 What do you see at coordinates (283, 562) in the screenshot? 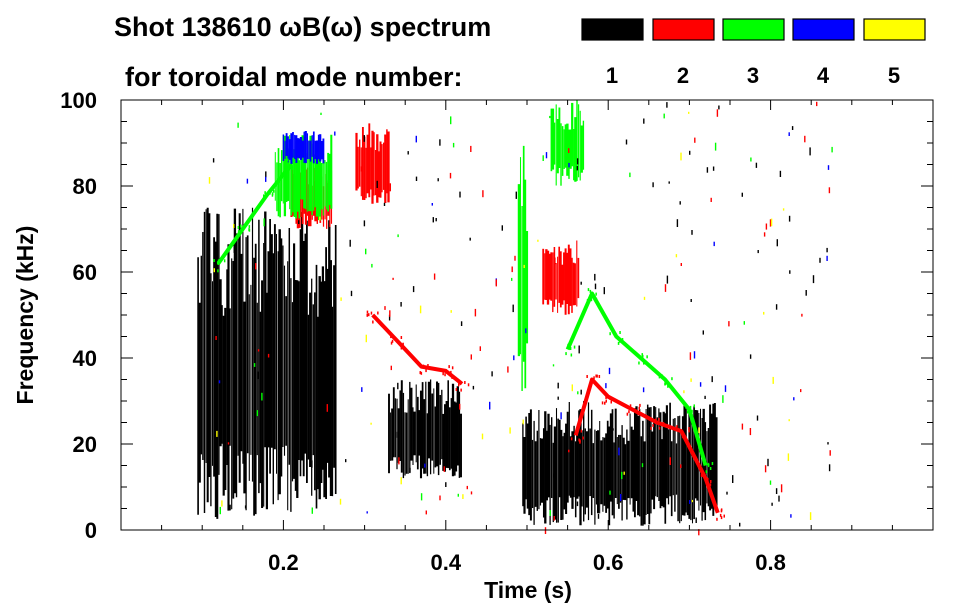
I see `x-tick-label: 0.2` at bounding box center [283, 562].